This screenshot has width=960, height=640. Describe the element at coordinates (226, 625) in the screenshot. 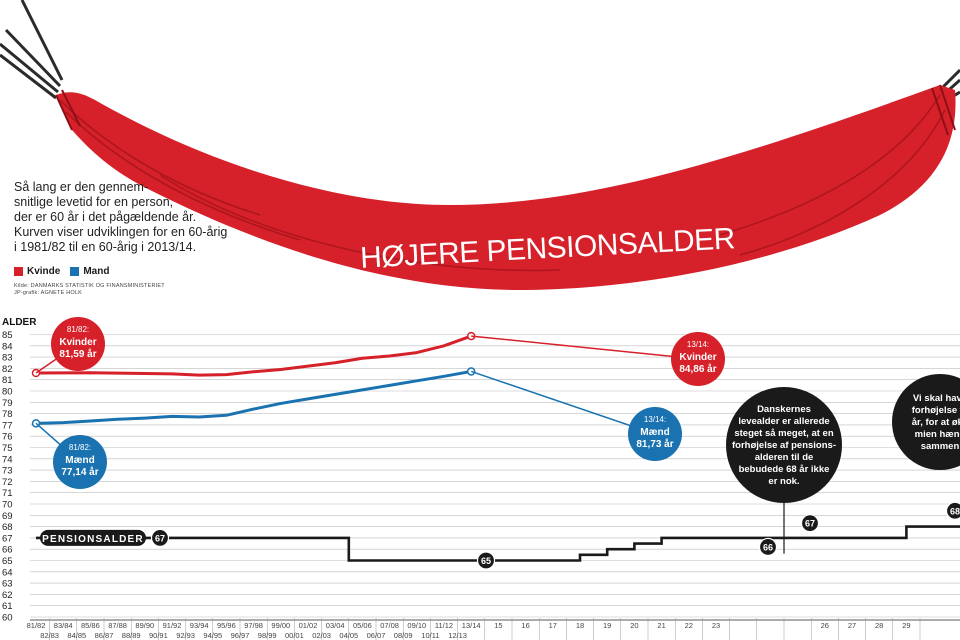

I see `x-tick-label-top: 95/96` at that location.